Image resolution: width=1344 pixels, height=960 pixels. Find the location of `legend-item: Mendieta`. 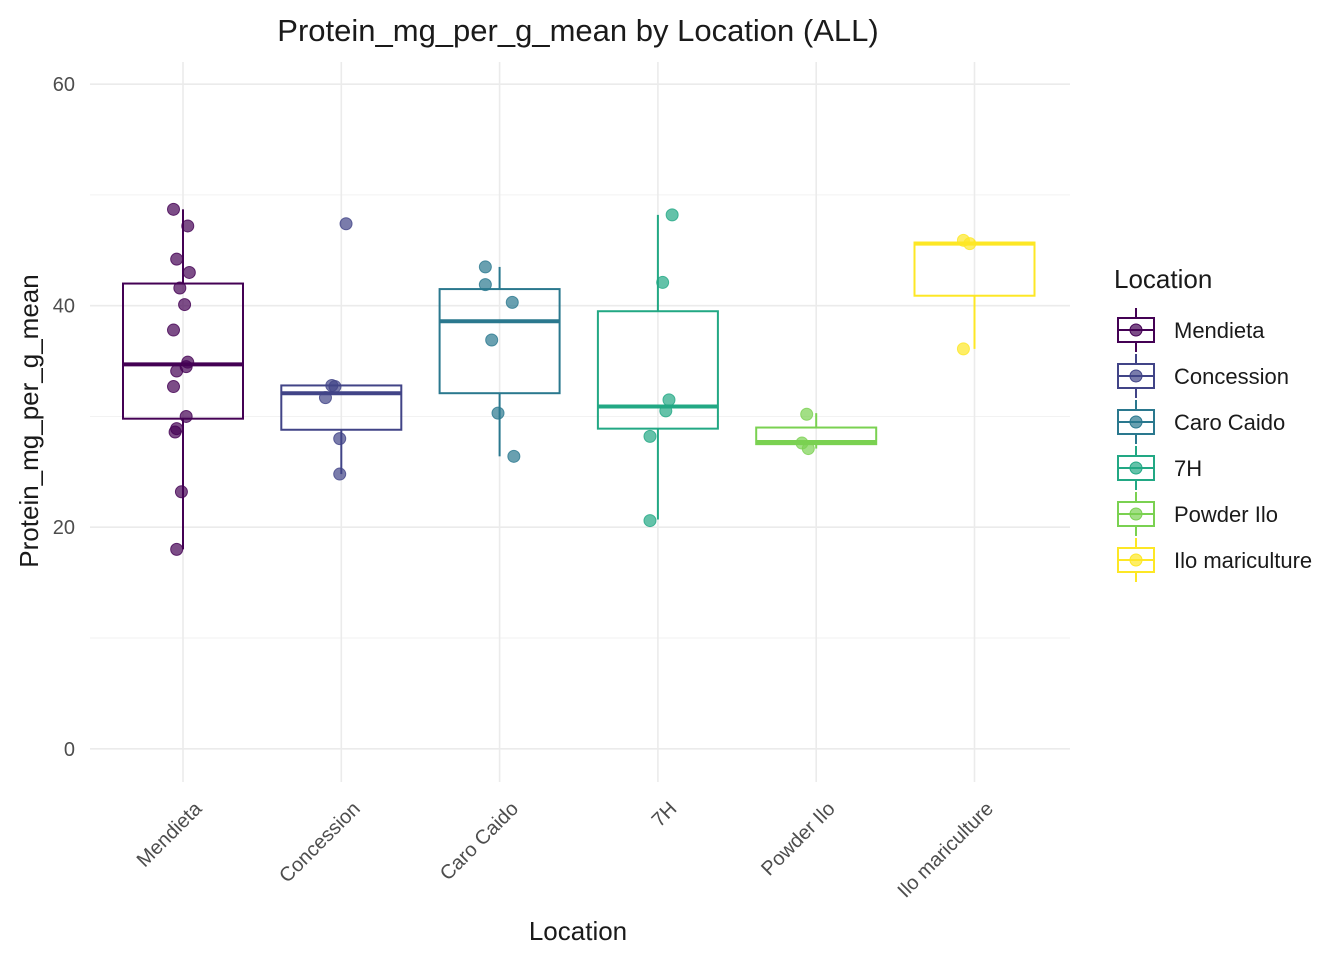

legend-item: Mendieta is located at coordinates (1191, 330).